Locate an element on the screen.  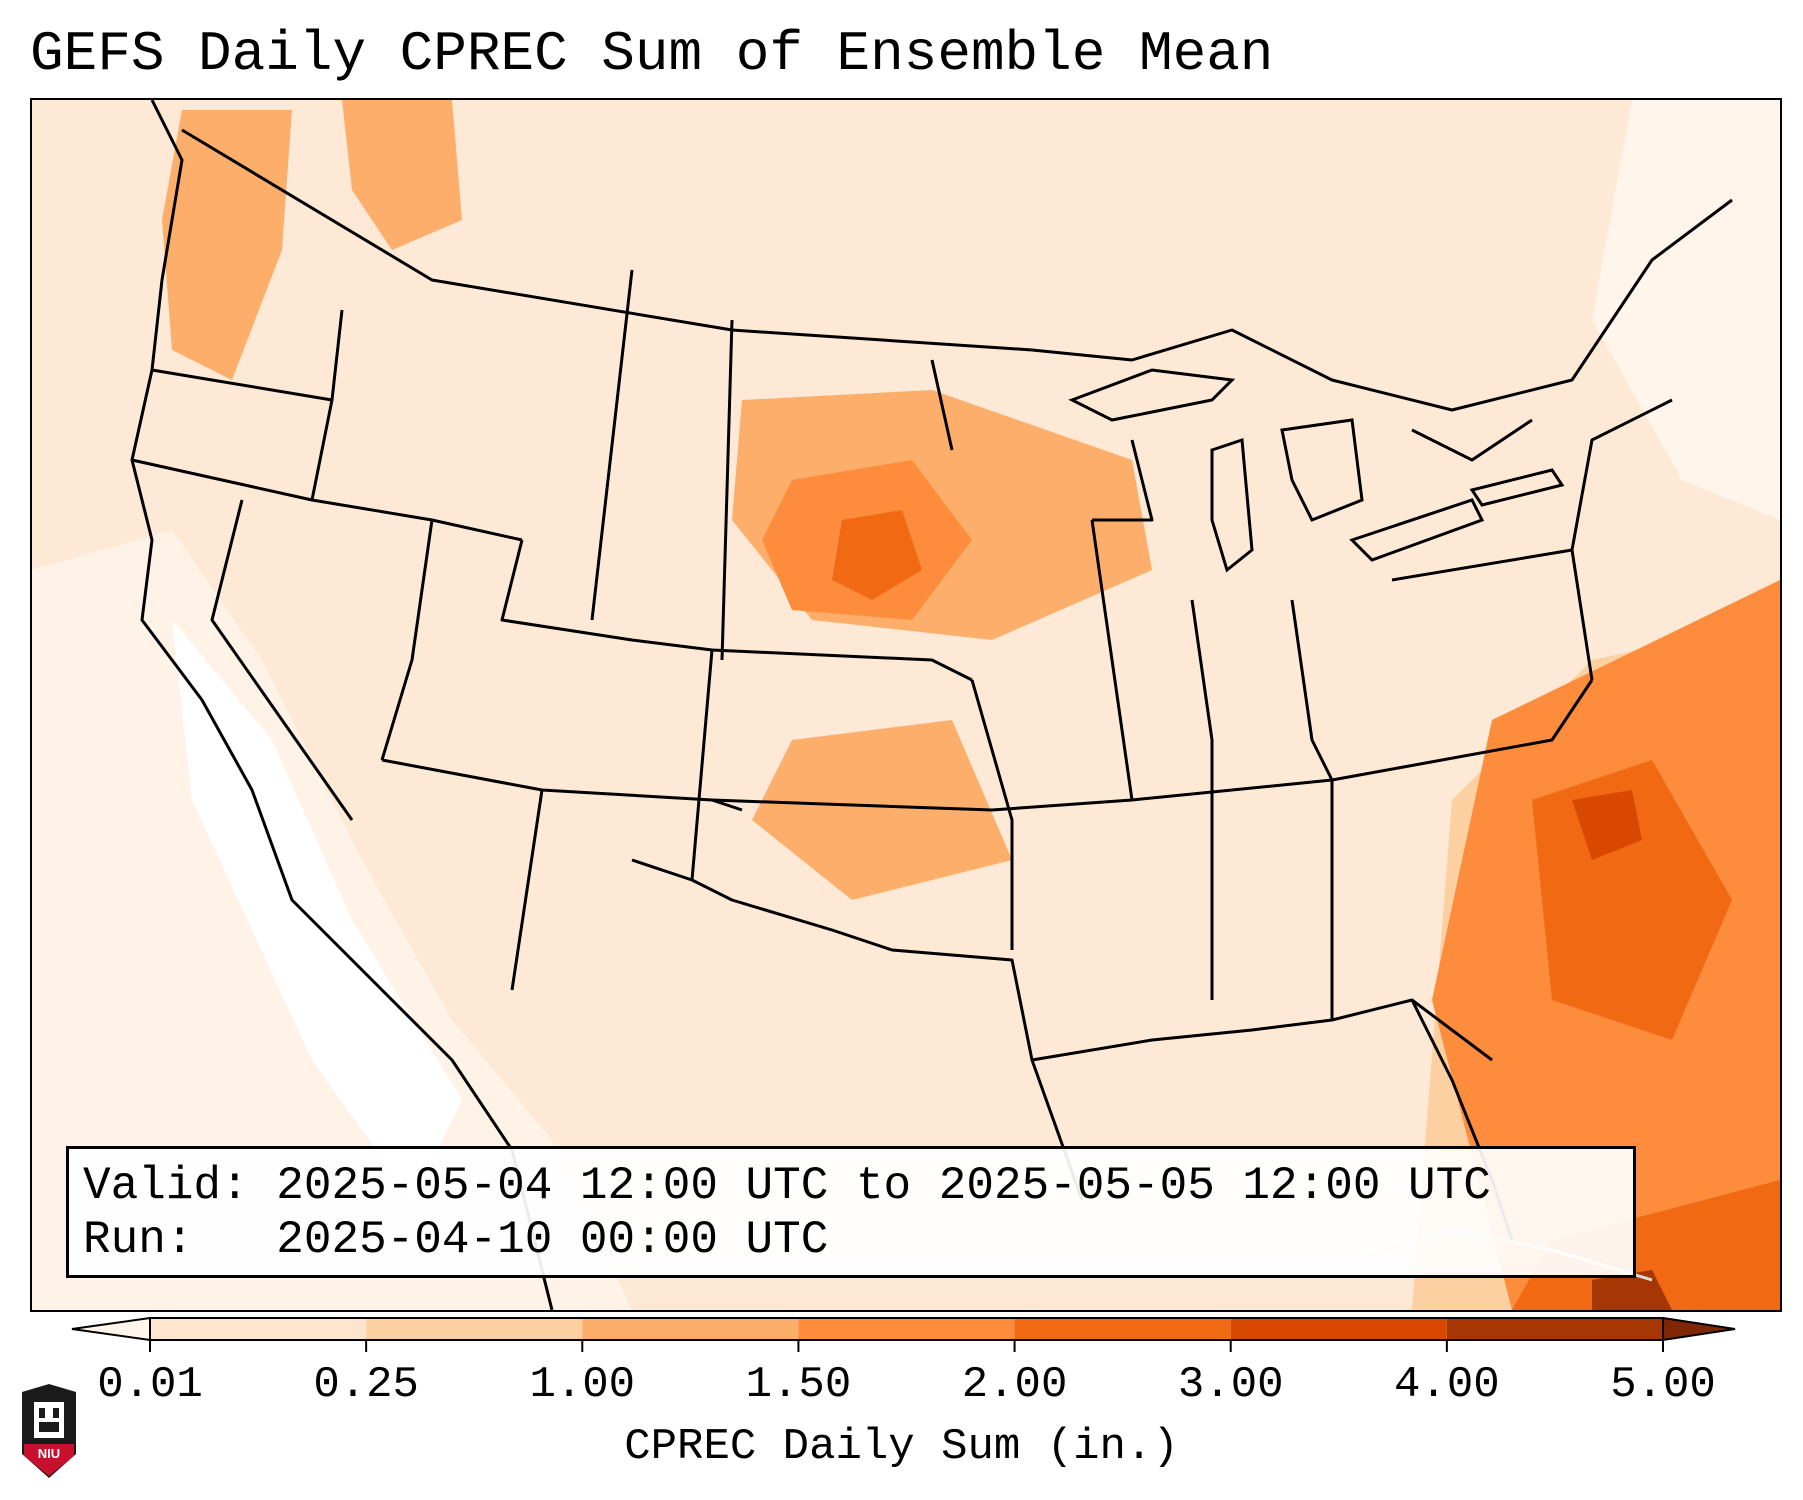
colorbar-tick-label: 0.25 is located at coordinates (366, 1385).